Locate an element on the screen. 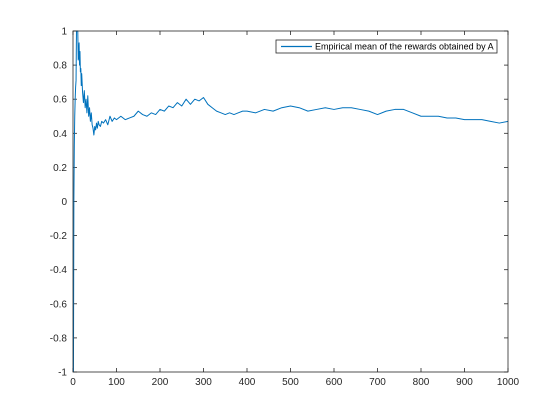 The image size is (560, 420). y-tick-label: -0.6 is located at coordinates (59, 304).